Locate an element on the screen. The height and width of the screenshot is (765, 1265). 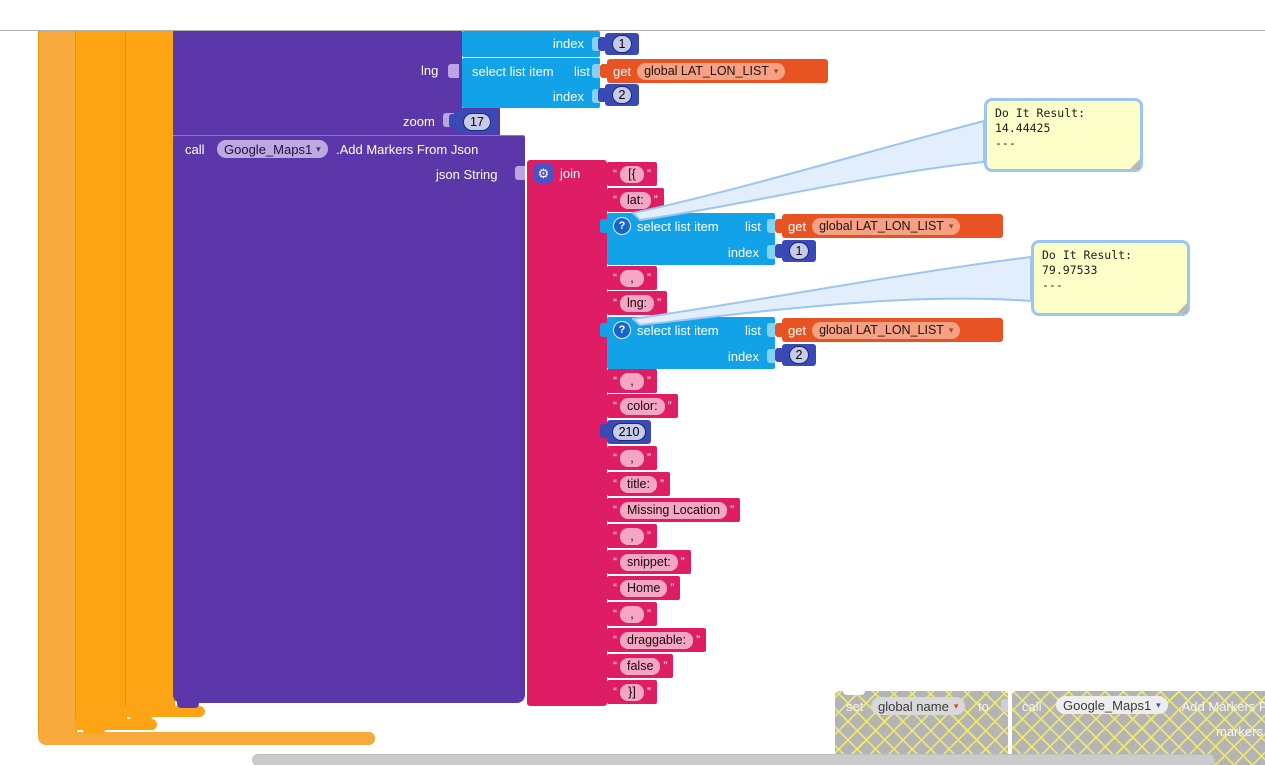
select-list-item-block-top-tail: index is located at coordinates (531, 44).